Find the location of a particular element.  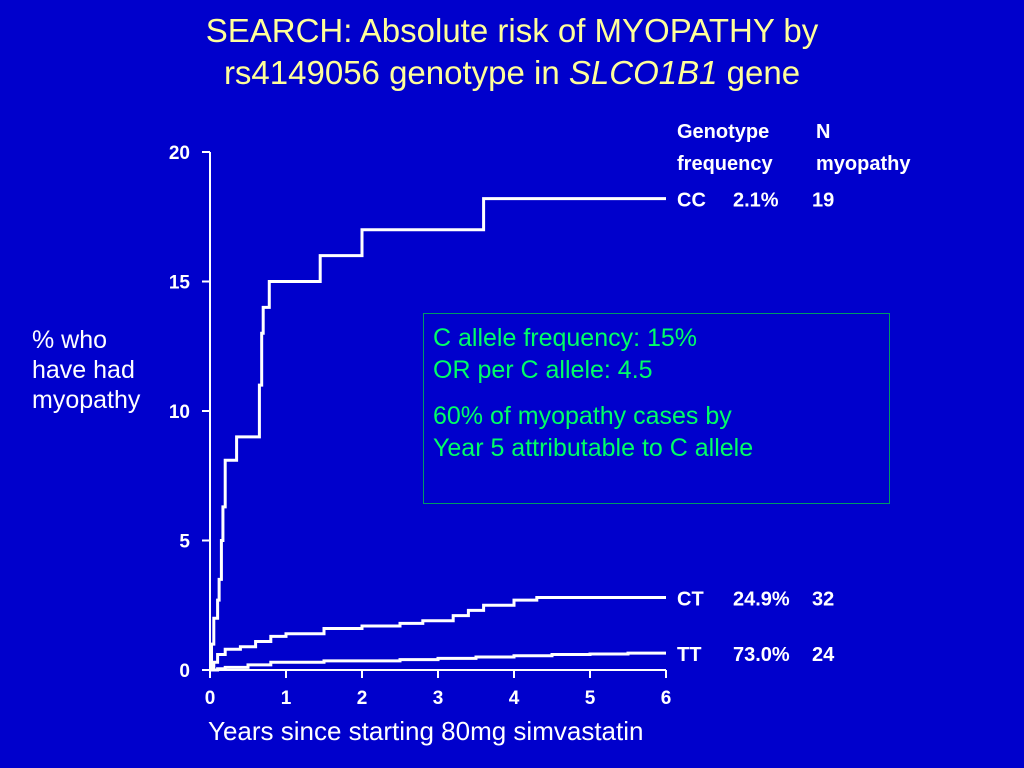

title-line-2: rs4149056 genotype in SLCO1B1 gene is located at coordinates (512, 73).